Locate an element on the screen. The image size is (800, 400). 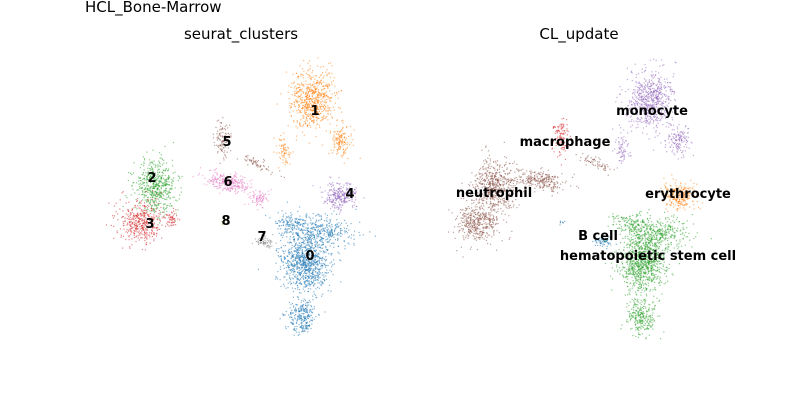
cluster-label: 8 is located at coordinates (225, 221).